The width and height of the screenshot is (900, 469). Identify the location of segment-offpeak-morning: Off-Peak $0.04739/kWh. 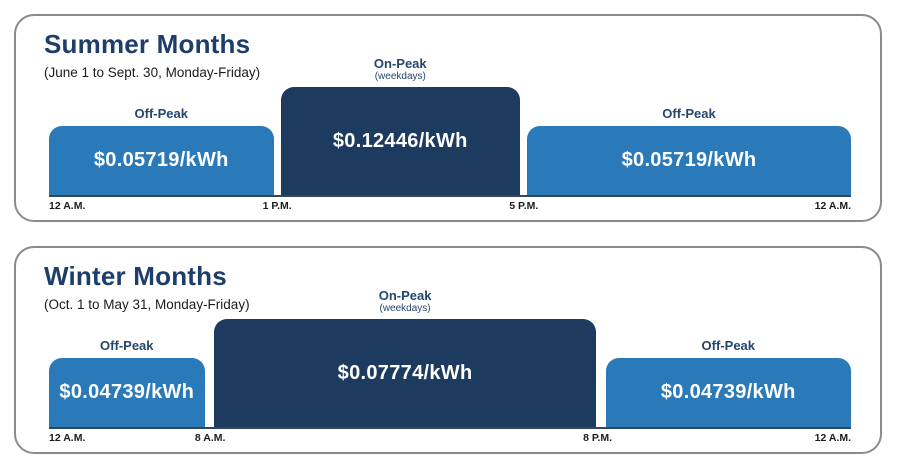
(127, 353).